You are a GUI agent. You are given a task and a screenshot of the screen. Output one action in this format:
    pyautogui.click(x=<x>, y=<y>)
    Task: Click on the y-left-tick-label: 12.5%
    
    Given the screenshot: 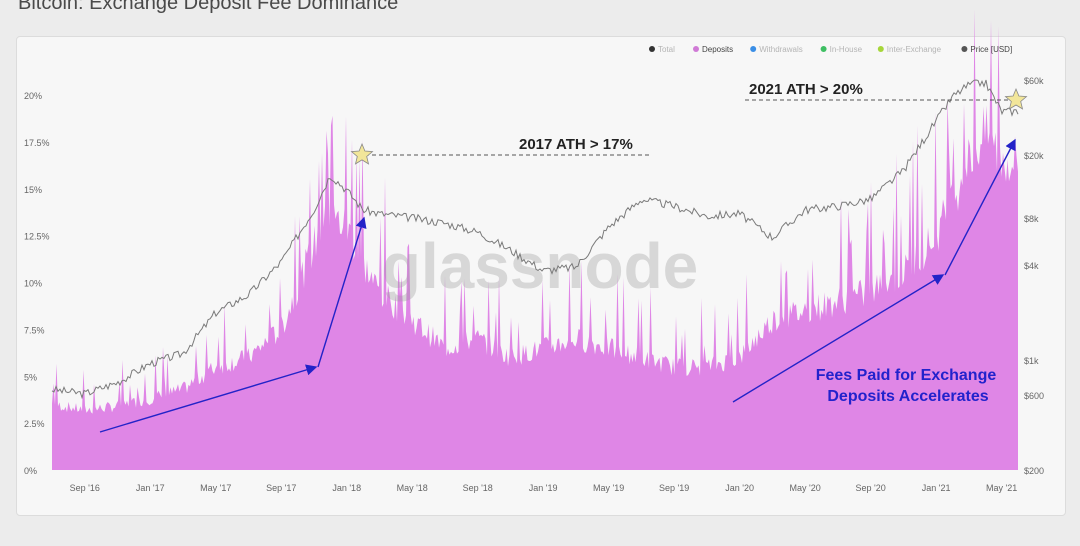 What is the action you would take?
    pyautogui.click(x=37, y=237)
    